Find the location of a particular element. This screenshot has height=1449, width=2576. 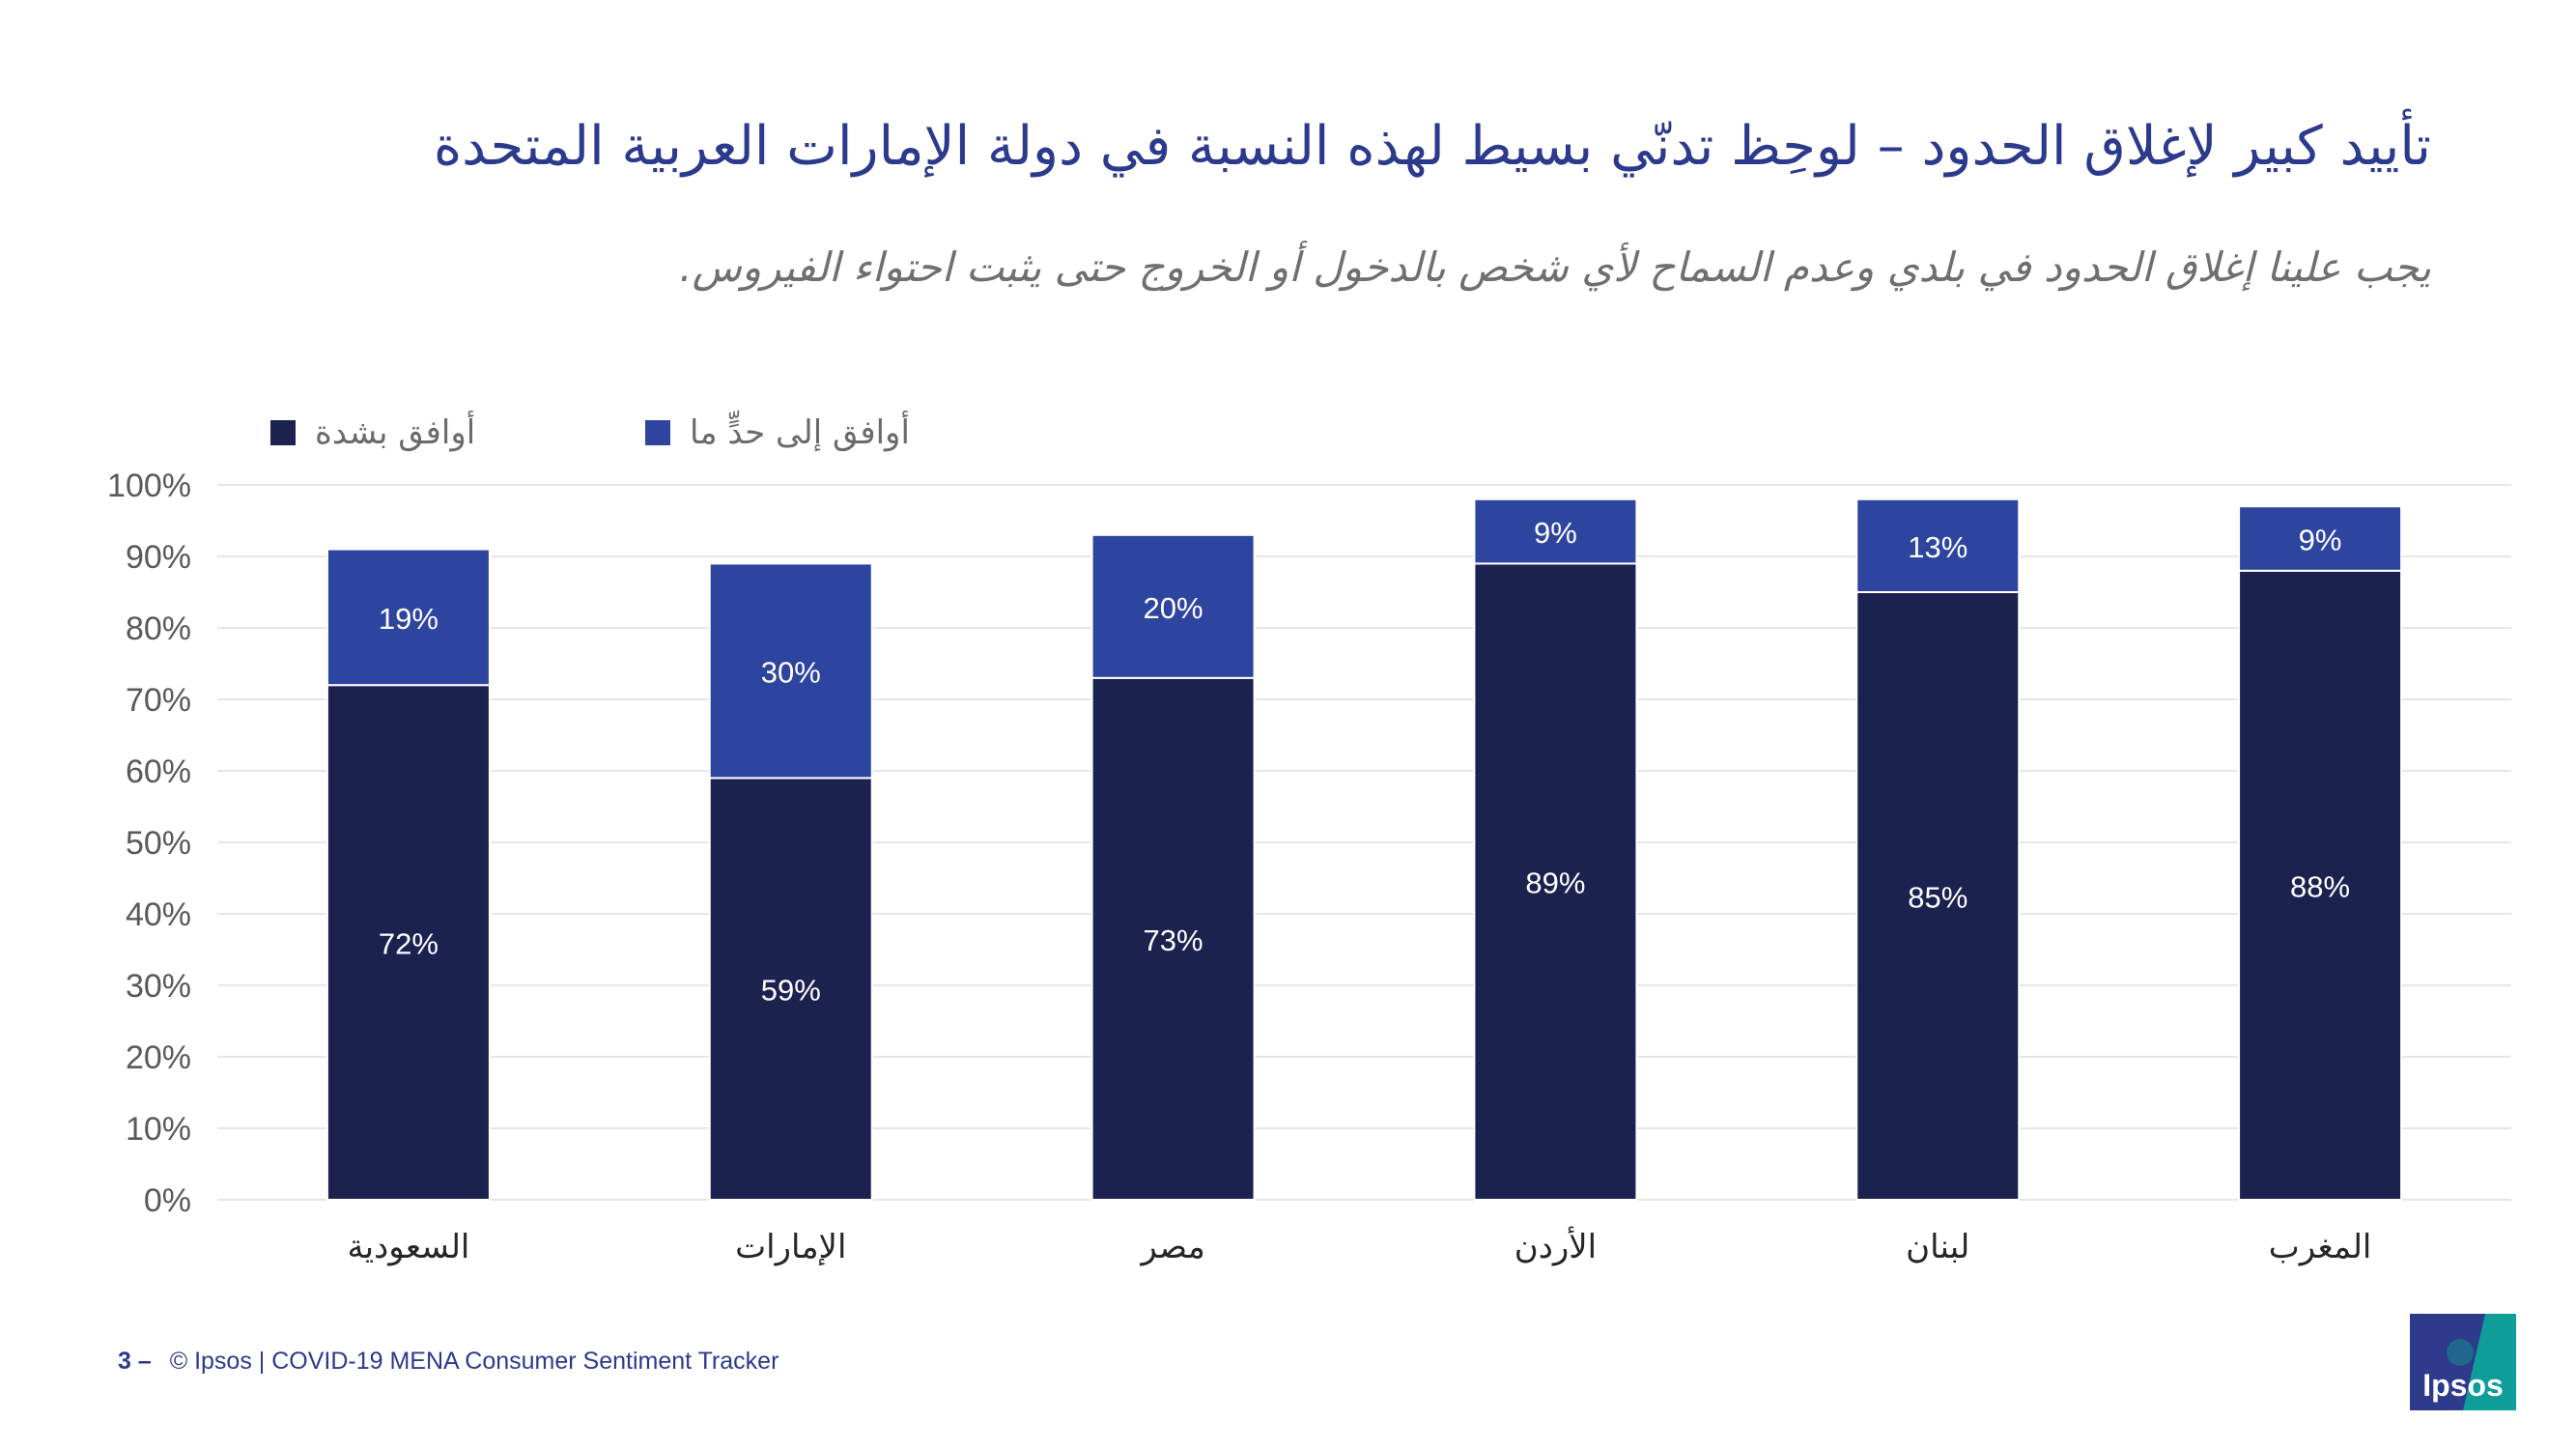

logo-text: Ipsos is located at coordinates (2463, 1385).